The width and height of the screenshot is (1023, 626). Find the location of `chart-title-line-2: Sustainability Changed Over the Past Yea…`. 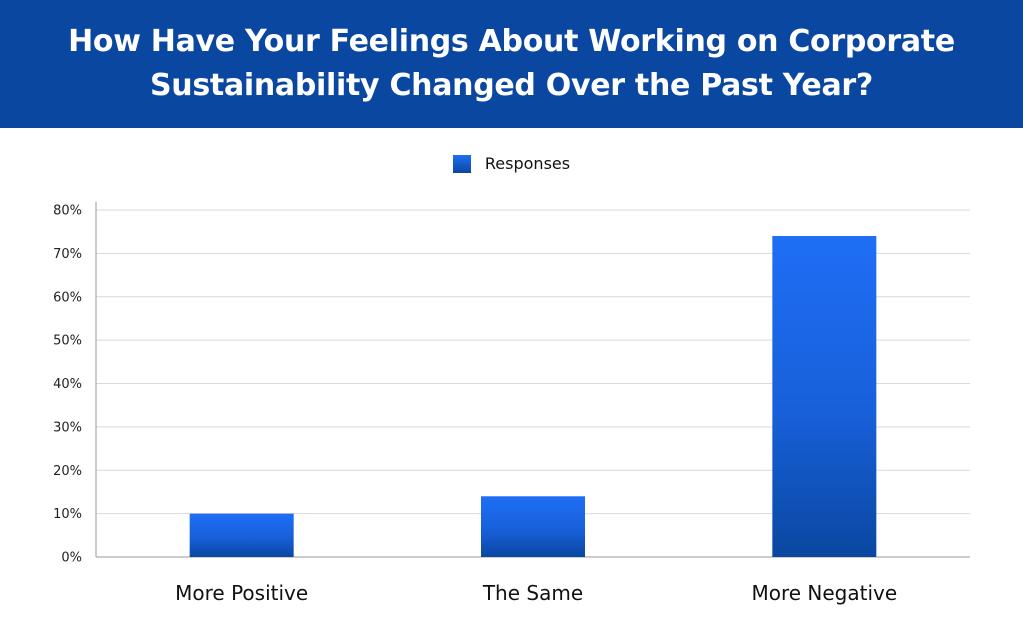

chart-title-line-2: Sustainability Changed Over the Past Yea… is located at coordinates (511, 85).